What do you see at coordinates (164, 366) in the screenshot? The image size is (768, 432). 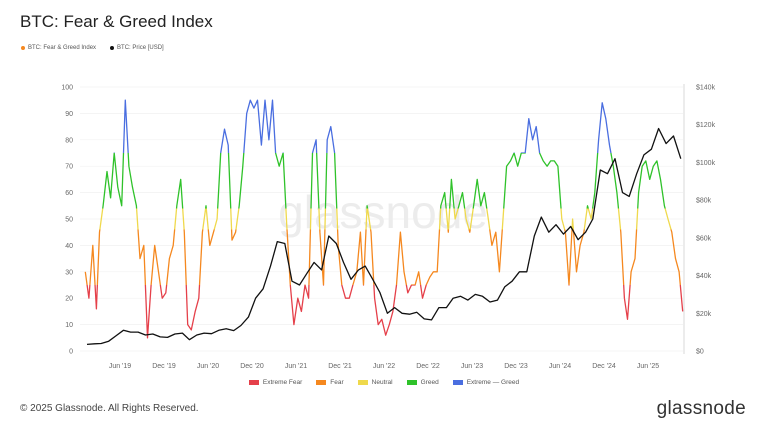 I see `x-tick-label: Dec '19` at bounding box center [164, 366].